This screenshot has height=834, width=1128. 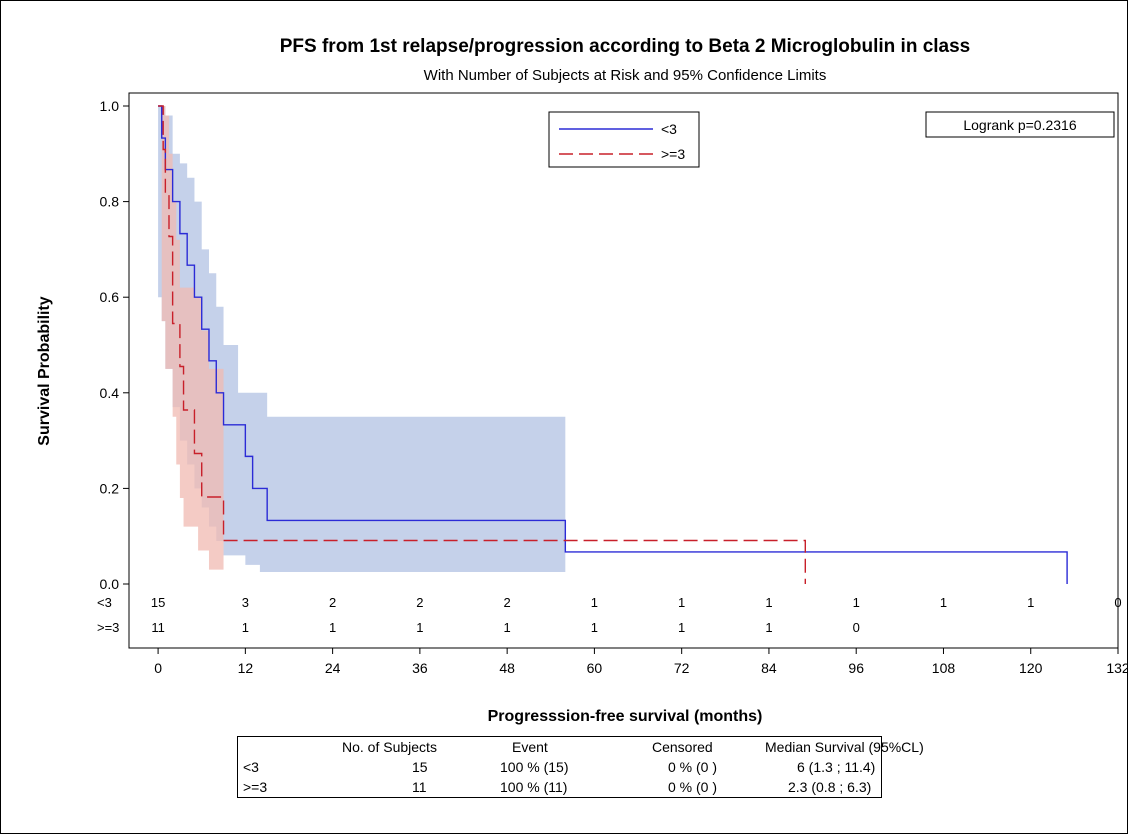 What do you see at coordinates (108, 627) in the screenshot?
I see `at-risk-row-label: >=3` at bounding box center [108, 627].